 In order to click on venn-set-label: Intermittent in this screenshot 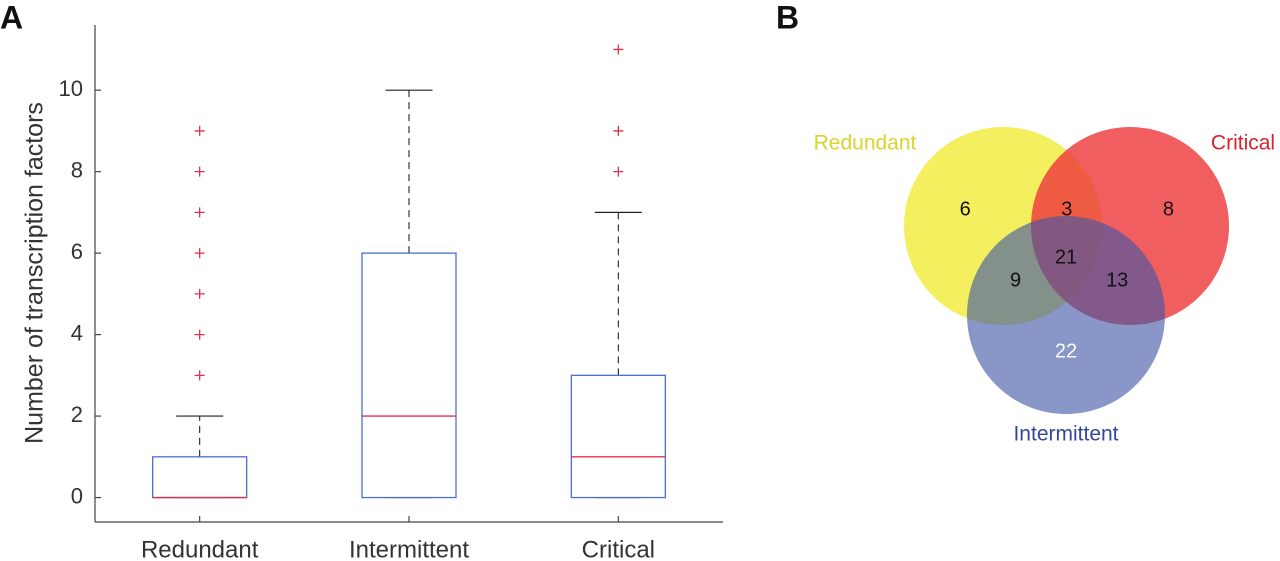, I will do `click(1065, 434)`.